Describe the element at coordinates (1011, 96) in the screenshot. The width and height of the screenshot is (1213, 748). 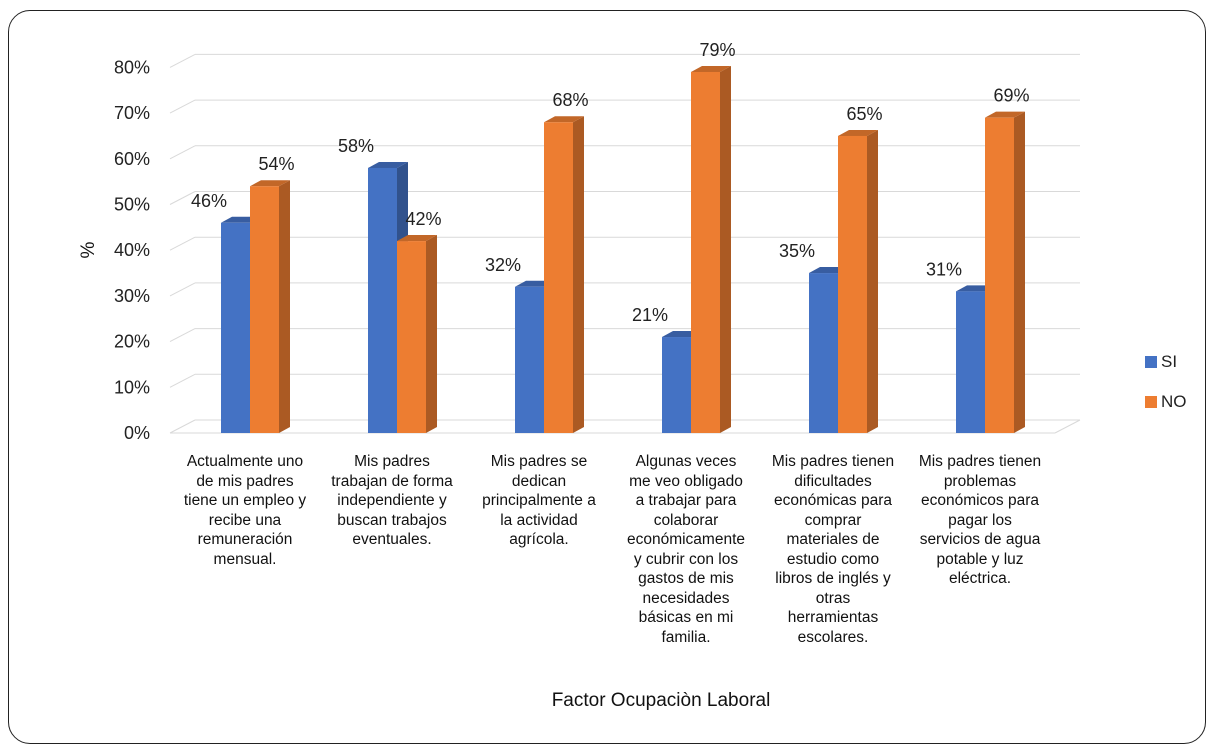
I see `data-label: 69%` at that location.